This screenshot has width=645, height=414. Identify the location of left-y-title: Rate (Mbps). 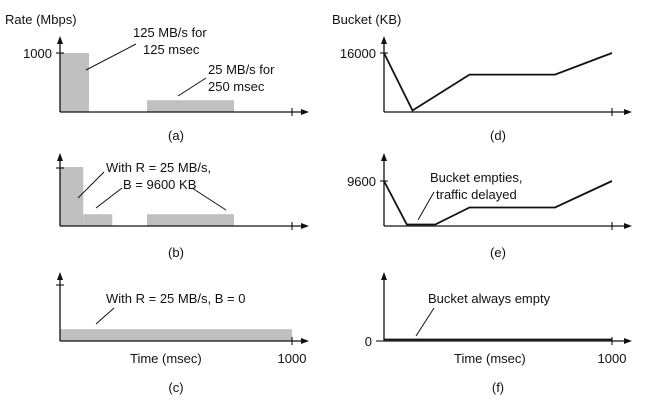
(41, 19).